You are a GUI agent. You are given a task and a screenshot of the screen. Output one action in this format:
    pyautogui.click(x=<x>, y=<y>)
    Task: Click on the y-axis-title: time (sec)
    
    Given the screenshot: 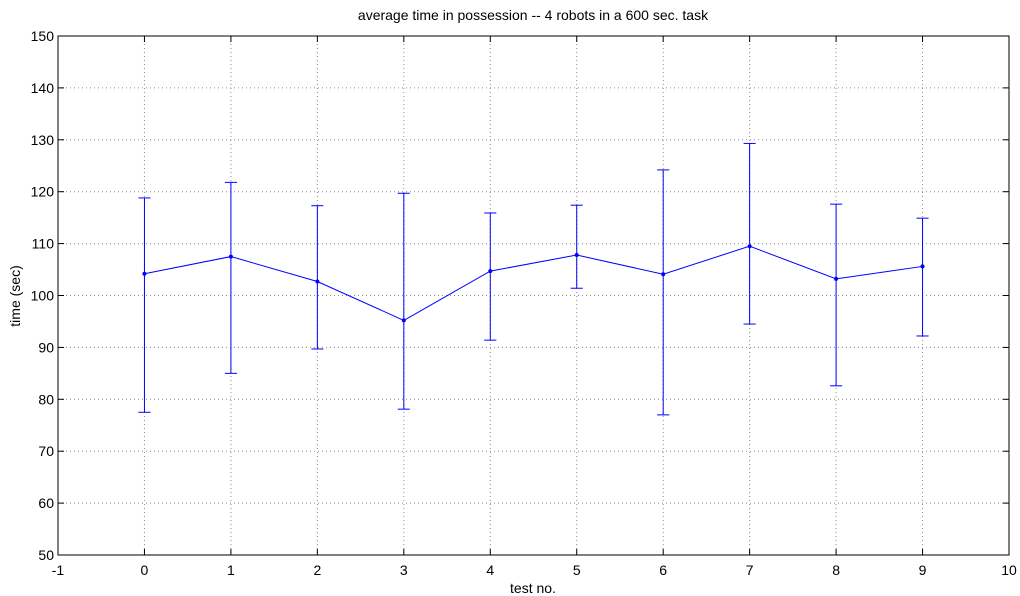 What is the action you would take?
    pyautogui.click(x=15, y=295)
    